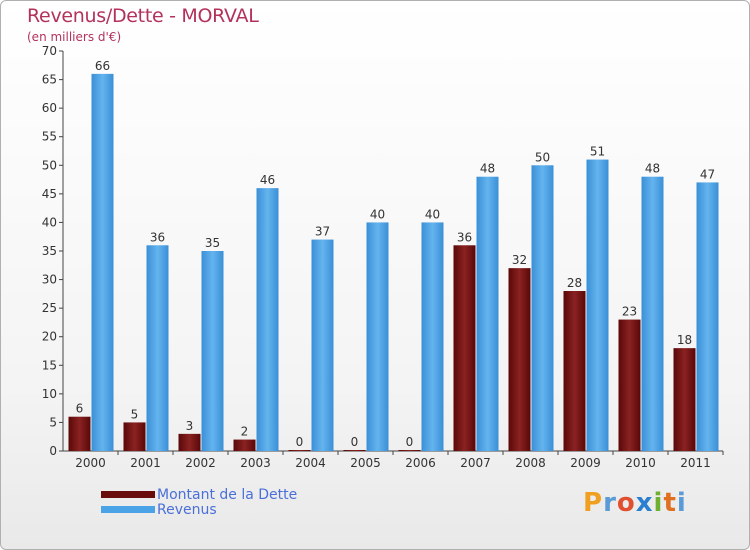 This screenshot has height=550, width=750. I want to click on y-tick-label: 0, so click(53, 451).